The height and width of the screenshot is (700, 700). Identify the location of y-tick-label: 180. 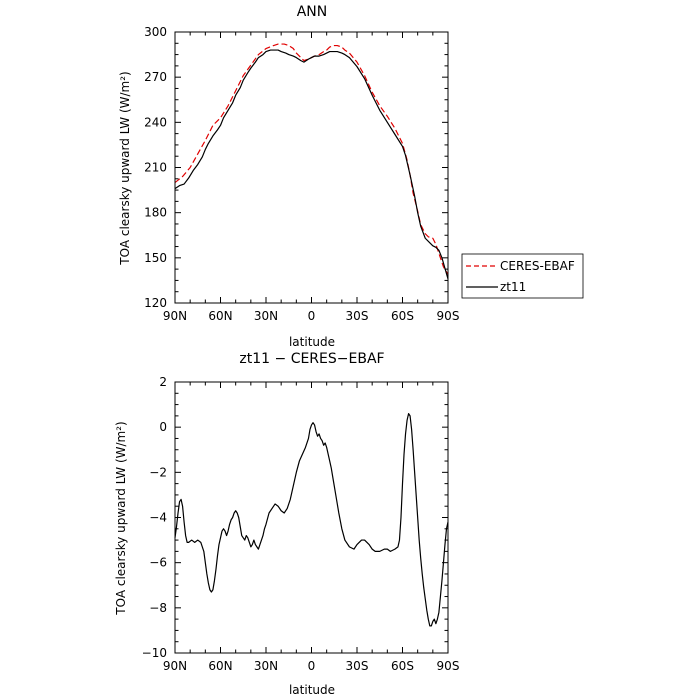
(155, 213).